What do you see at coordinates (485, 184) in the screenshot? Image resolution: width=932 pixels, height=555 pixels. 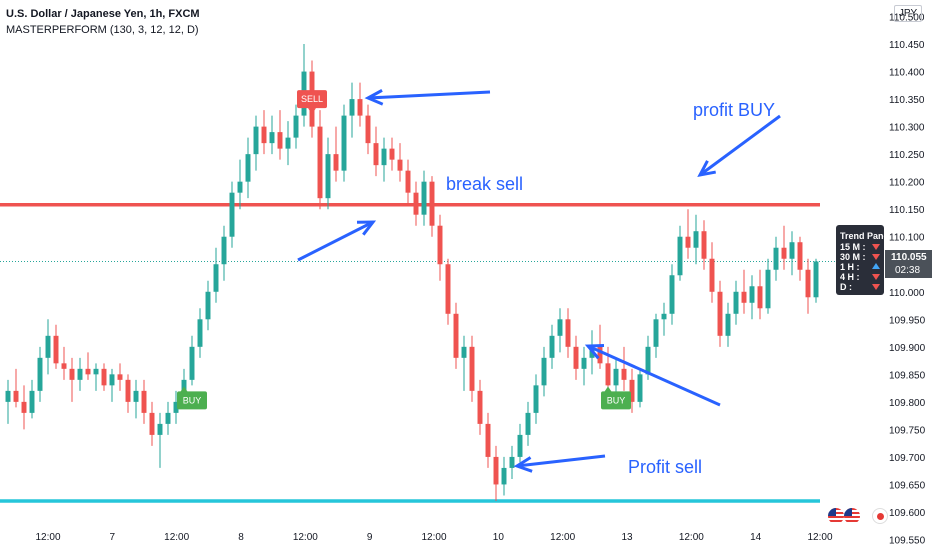 I see `annotation-break-sell: break sell` at bounding box center [485, 184].